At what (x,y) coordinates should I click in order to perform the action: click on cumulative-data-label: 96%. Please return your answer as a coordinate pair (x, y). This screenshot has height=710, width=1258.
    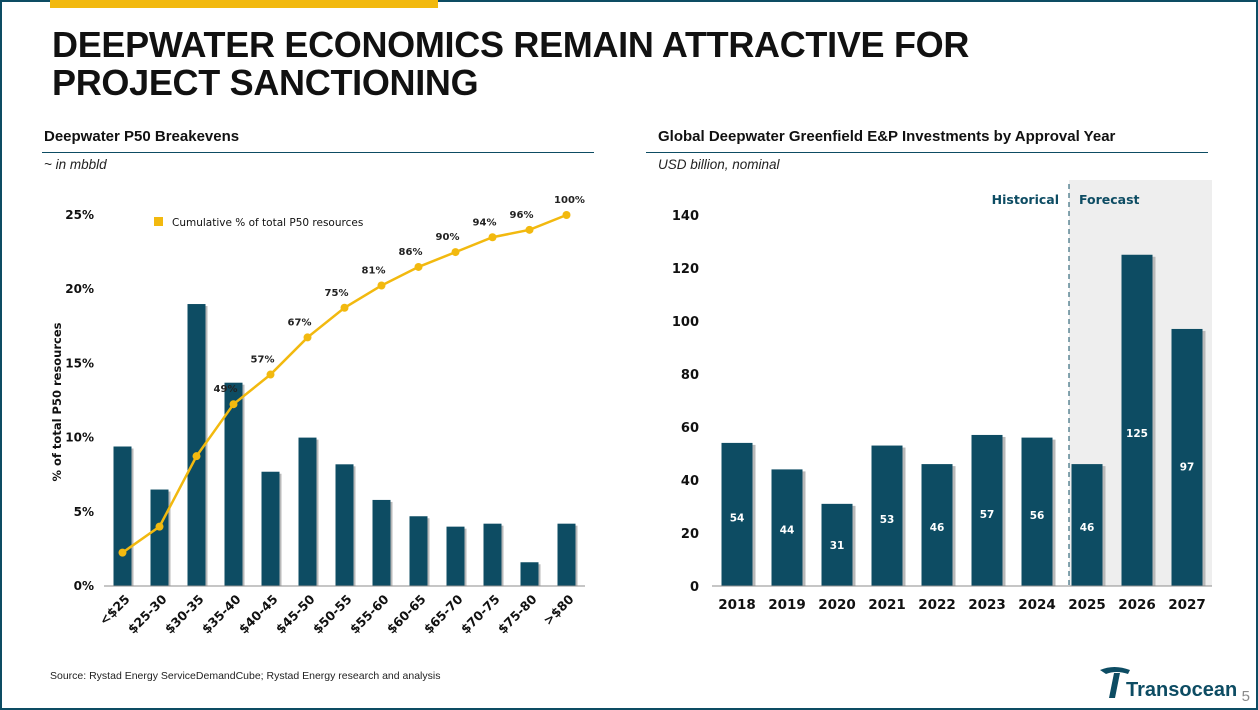
    Looking at the image, I should click on (522, 215).